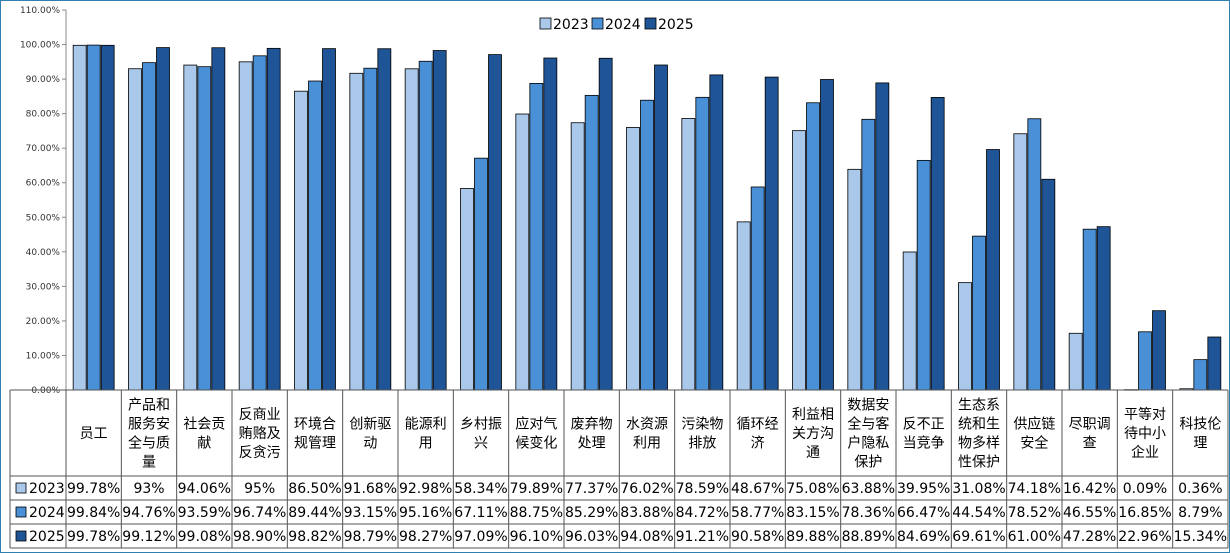 This screenshot has height=553, width=1230. I want to click on category-label: 反贪污, so click(260, 453).